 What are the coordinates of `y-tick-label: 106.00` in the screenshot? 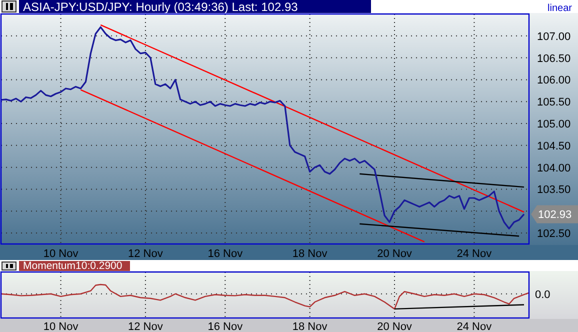 It's located at (554, 80).